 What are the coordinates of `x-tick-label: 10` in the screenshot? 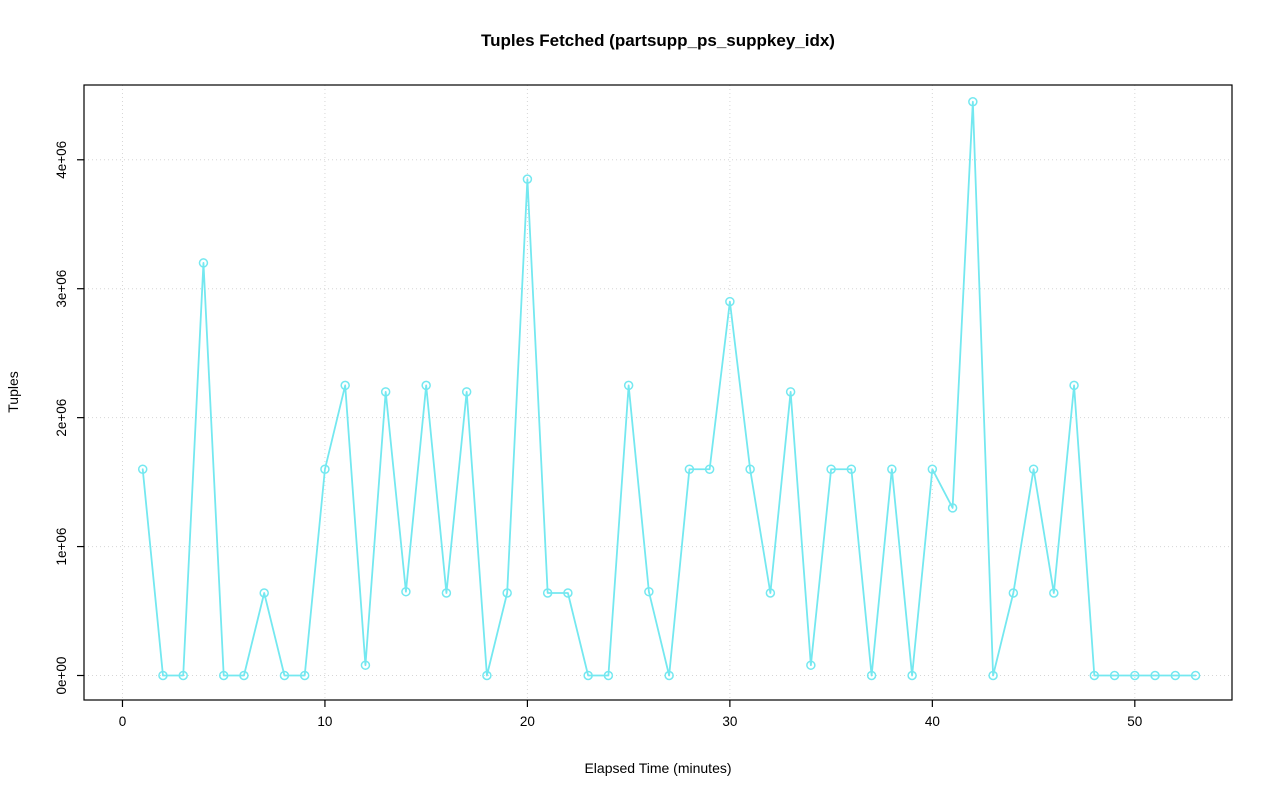 It's located at (324, 721).